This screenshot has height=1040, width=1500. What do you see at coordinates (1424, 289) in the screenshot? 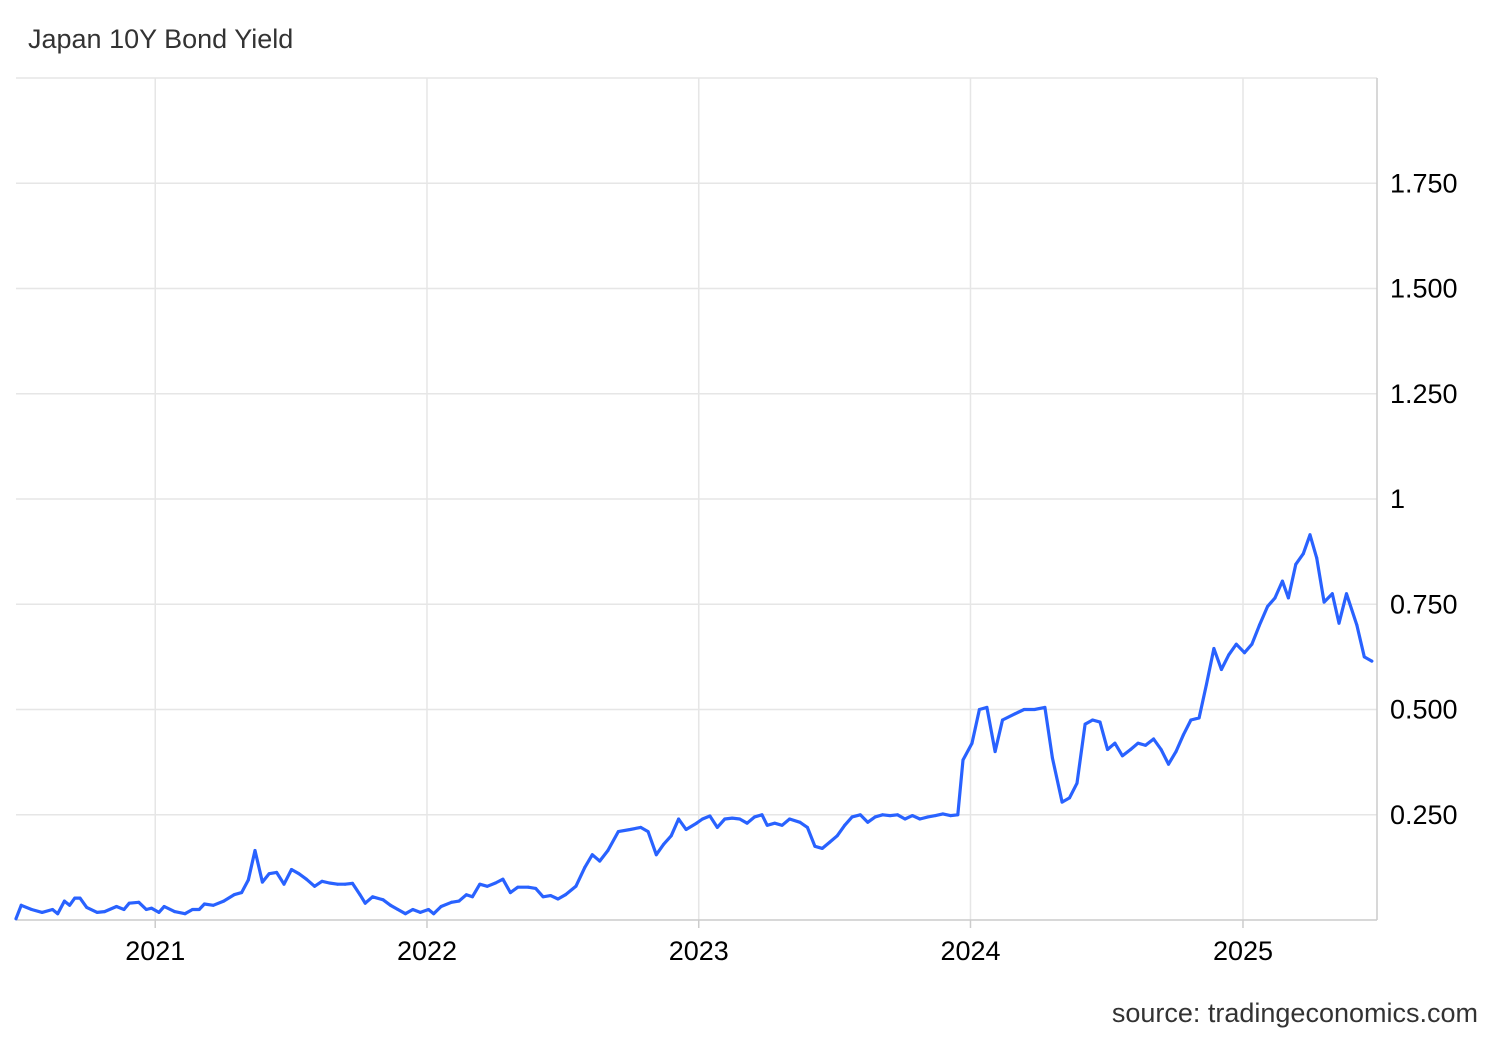
I see `y-tick-label: 1.500` at bounding box center [1424, 289].